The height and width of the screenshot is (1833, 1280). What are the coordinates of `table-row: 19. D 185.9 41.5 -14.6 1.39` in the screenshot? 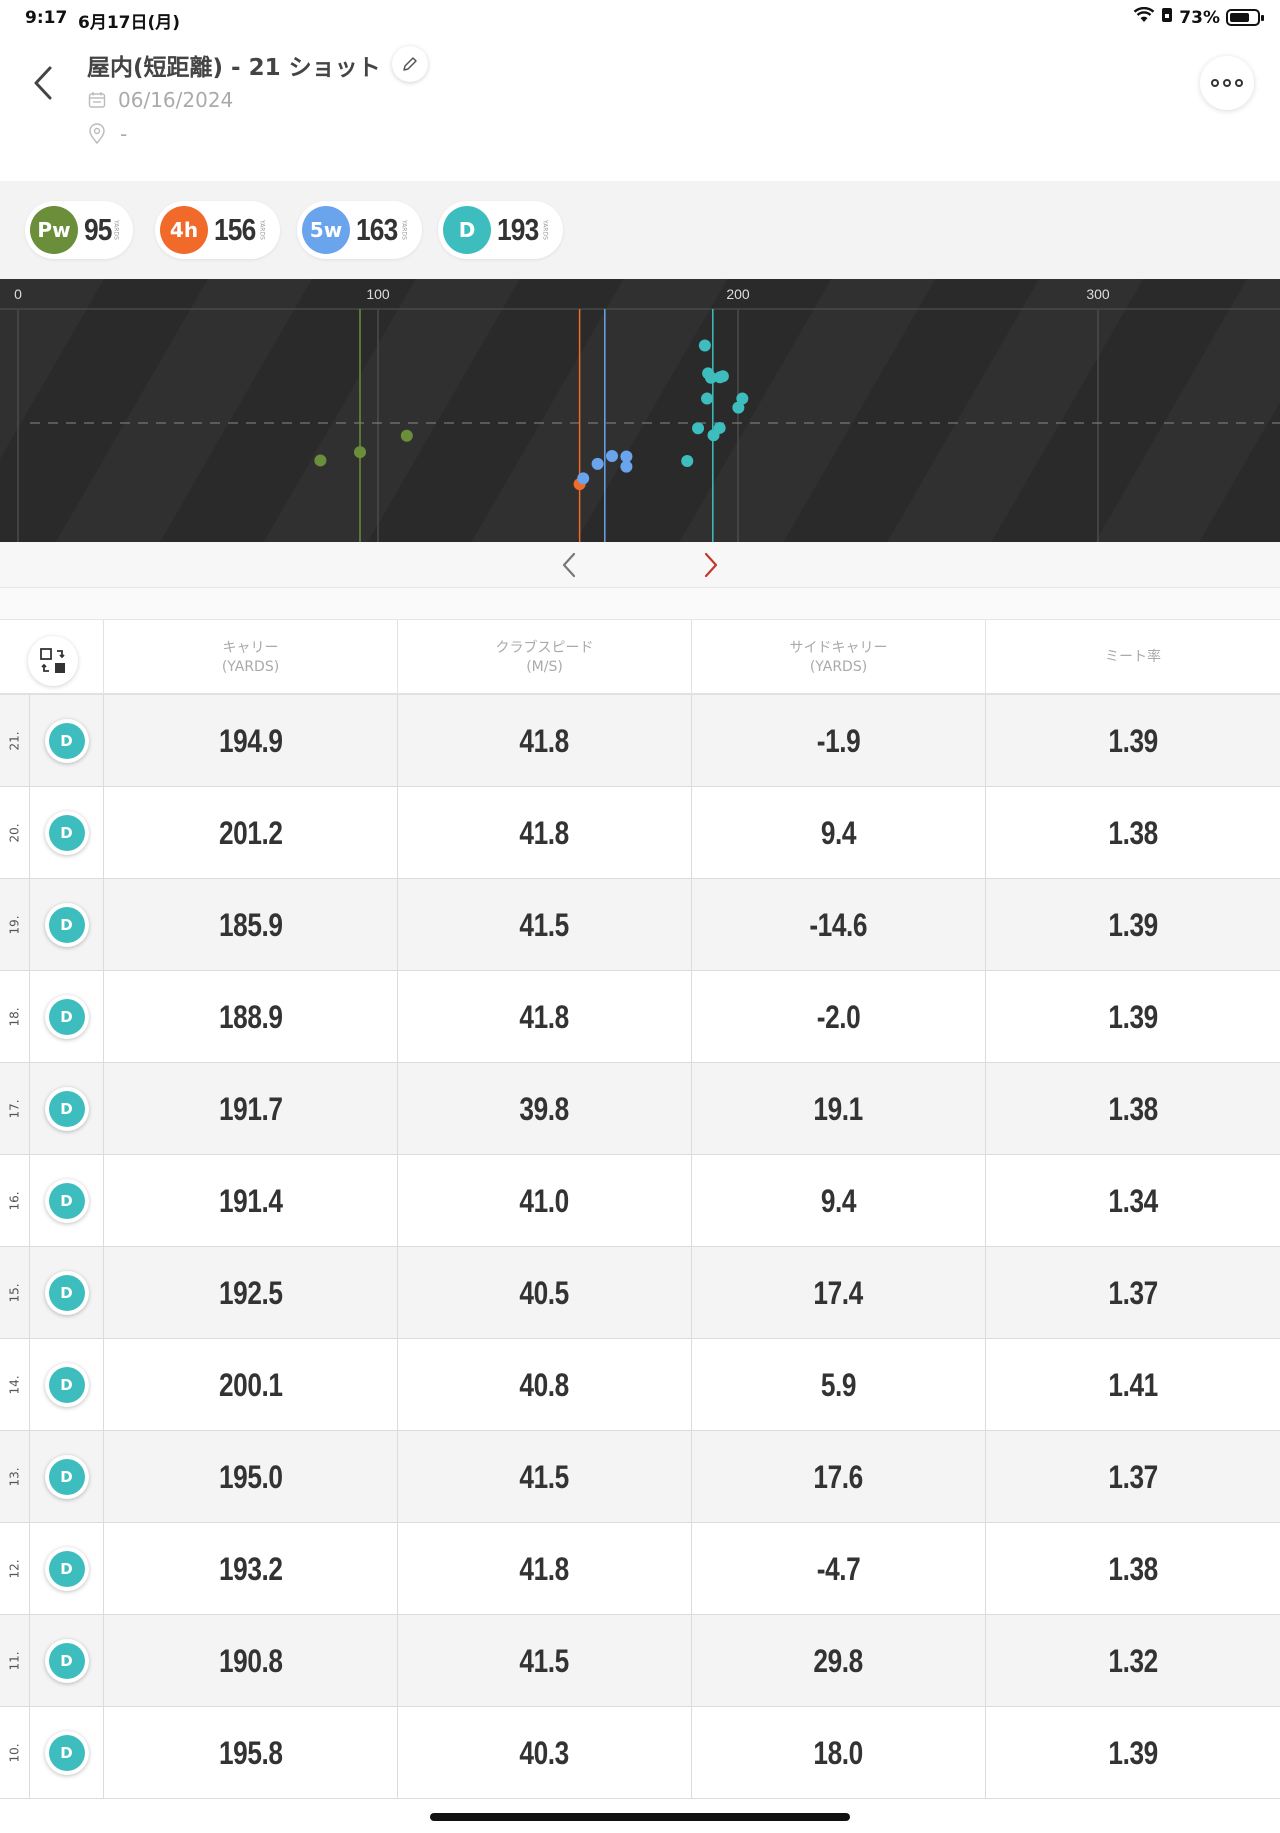 It's located at (640, 925).